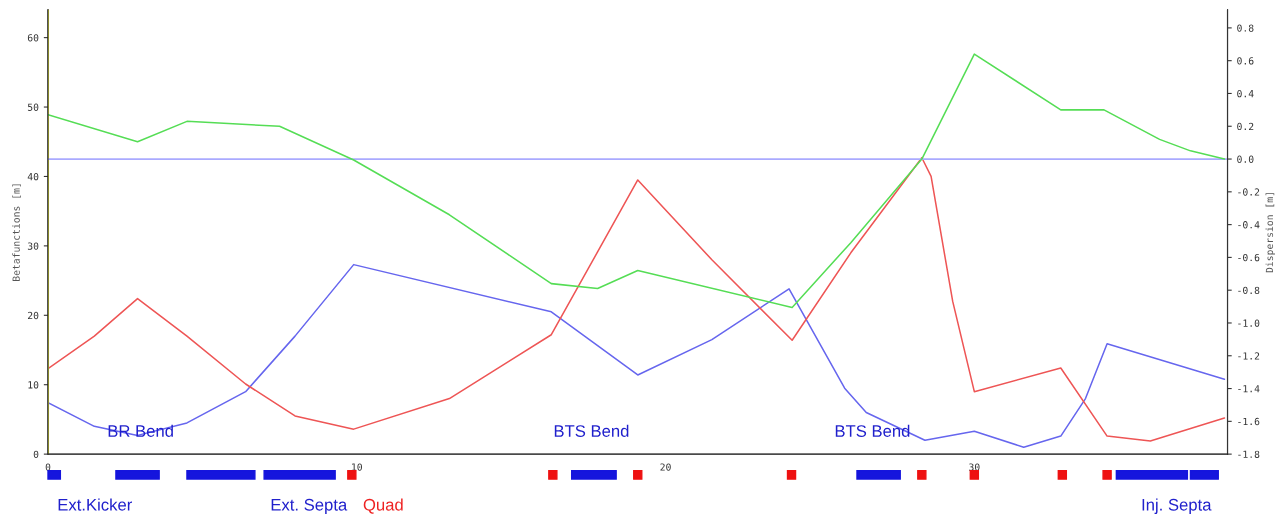 This screenshot has height=519, width=1280. I want to click on y-tick-label: 50, so click(33, 107).